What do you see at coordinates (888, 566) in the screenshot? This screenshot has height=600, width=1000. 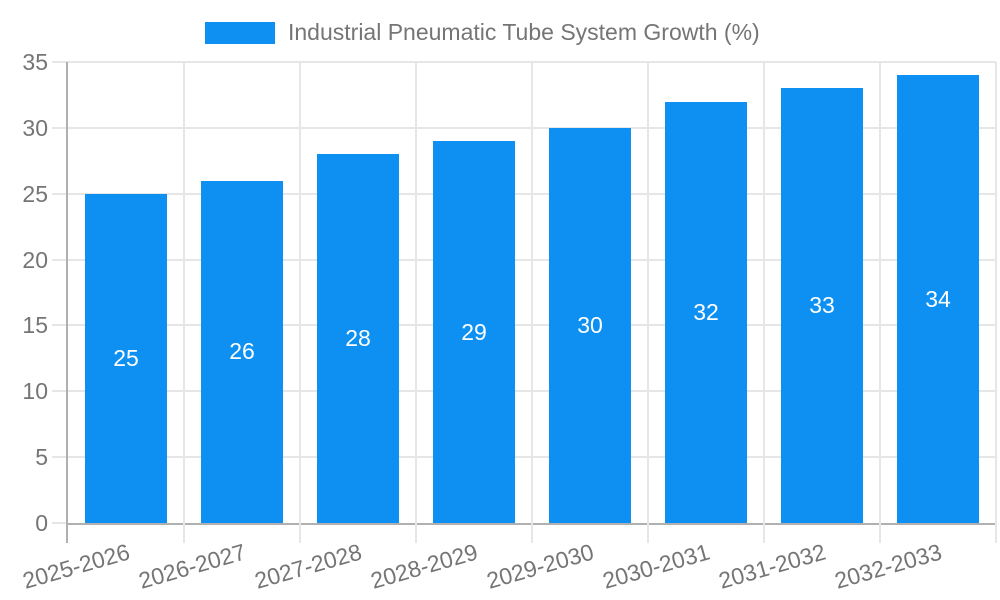 I see `x-tick-label: 2032-2033` at bounding box center [888, 566].